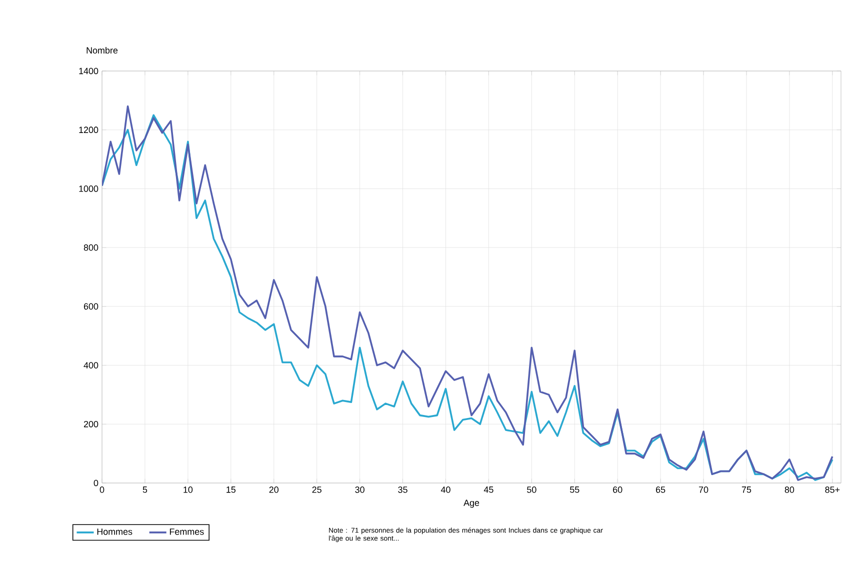 The width and height of the screenshot is (864, 580). I want to click on x-tick-label: 45, so click(489, 489).